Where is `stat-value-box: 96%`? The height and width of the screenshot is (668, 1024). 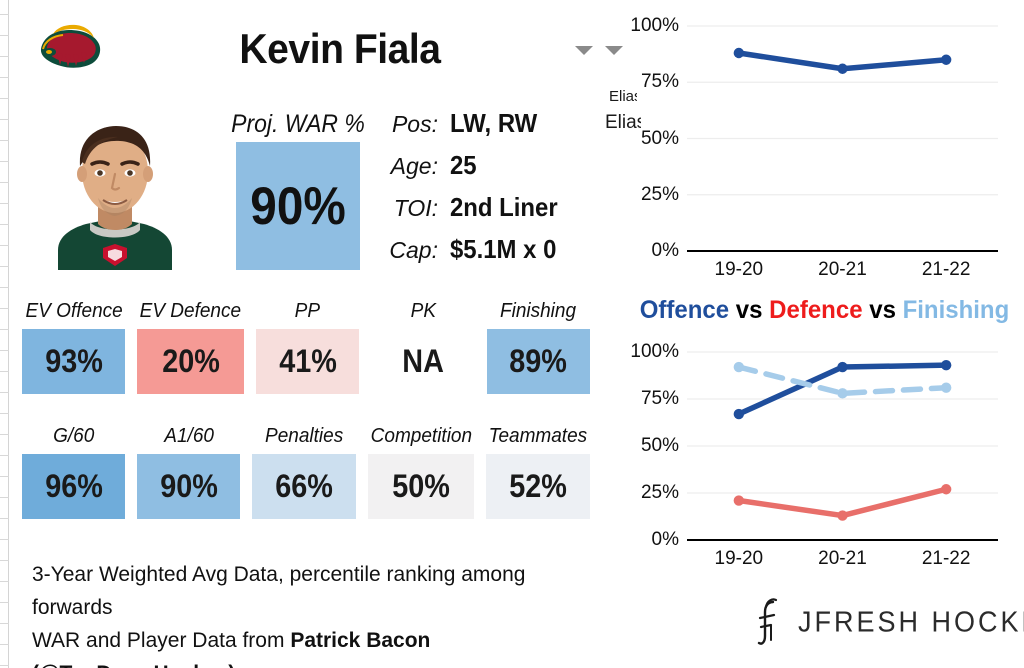
stat-value-box: 96% is located at coordinates (74, 486).